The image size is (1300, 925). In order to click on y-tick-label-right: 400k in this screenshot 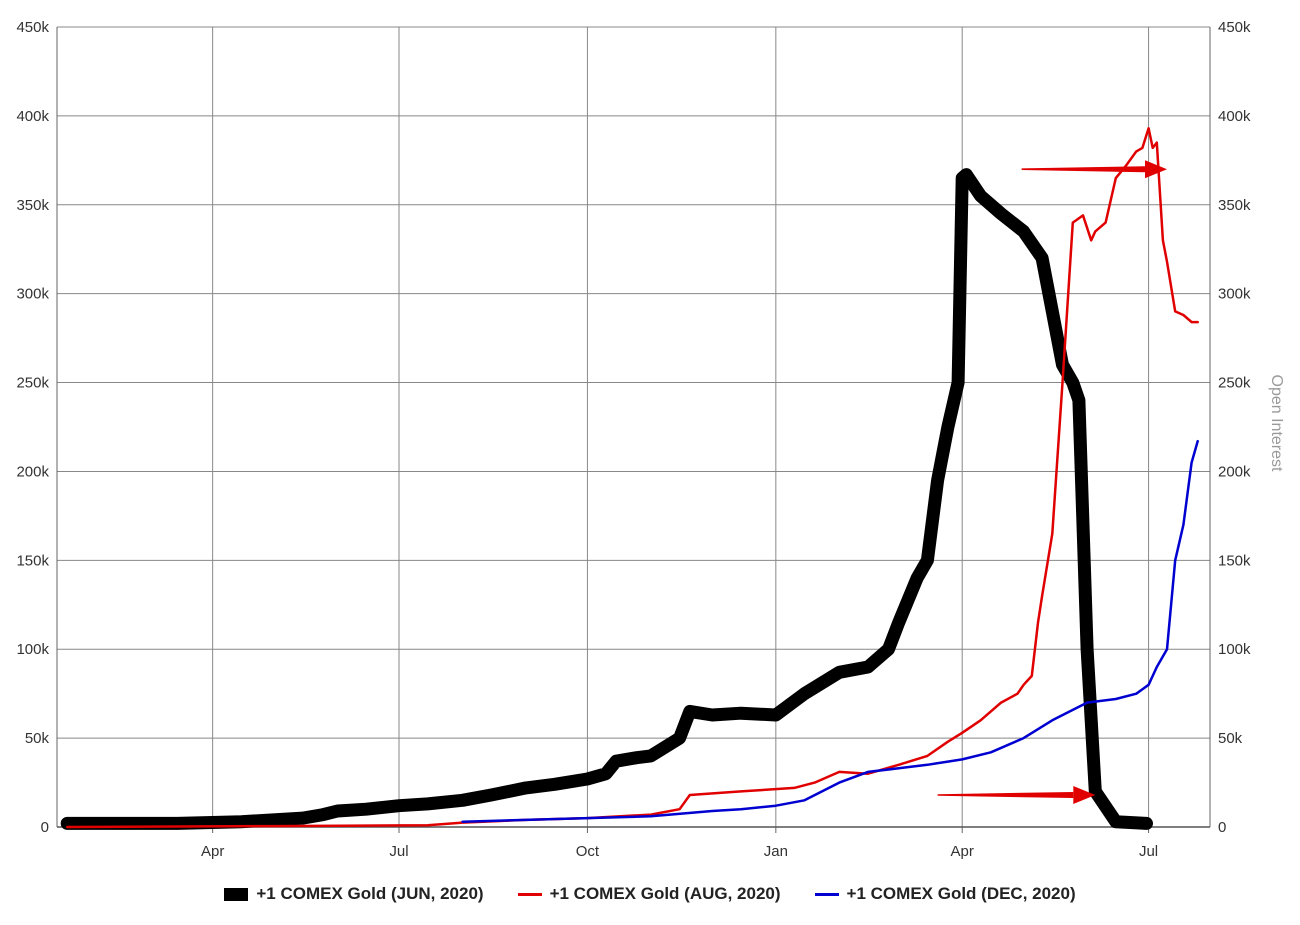, I will do `click(1234, 116)`.